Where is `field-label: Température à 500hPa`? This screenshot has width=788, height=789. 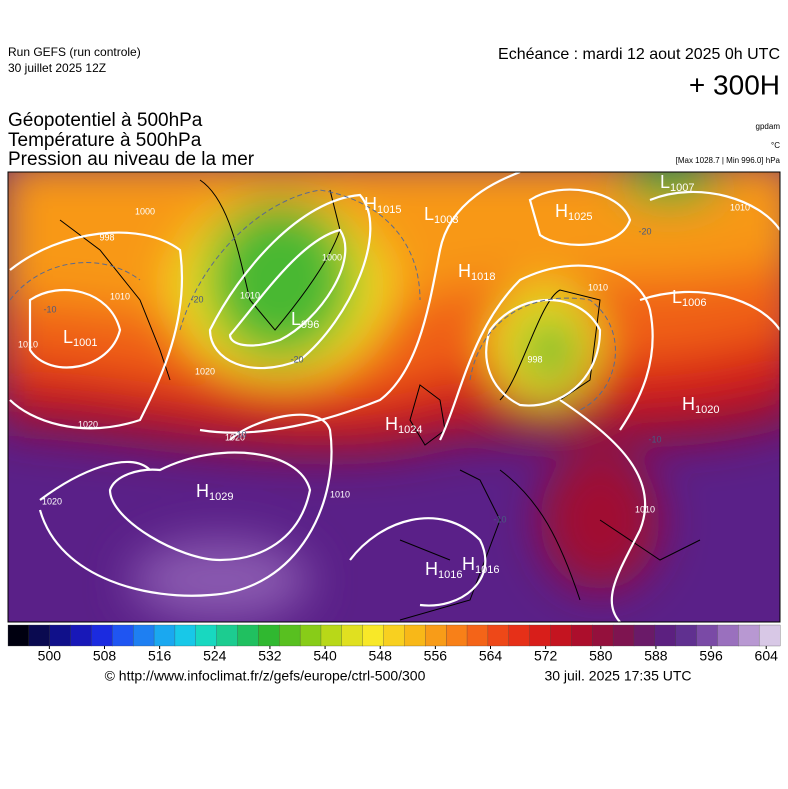 field-label: Température à 500hPa is located at coordinates (105, 140).